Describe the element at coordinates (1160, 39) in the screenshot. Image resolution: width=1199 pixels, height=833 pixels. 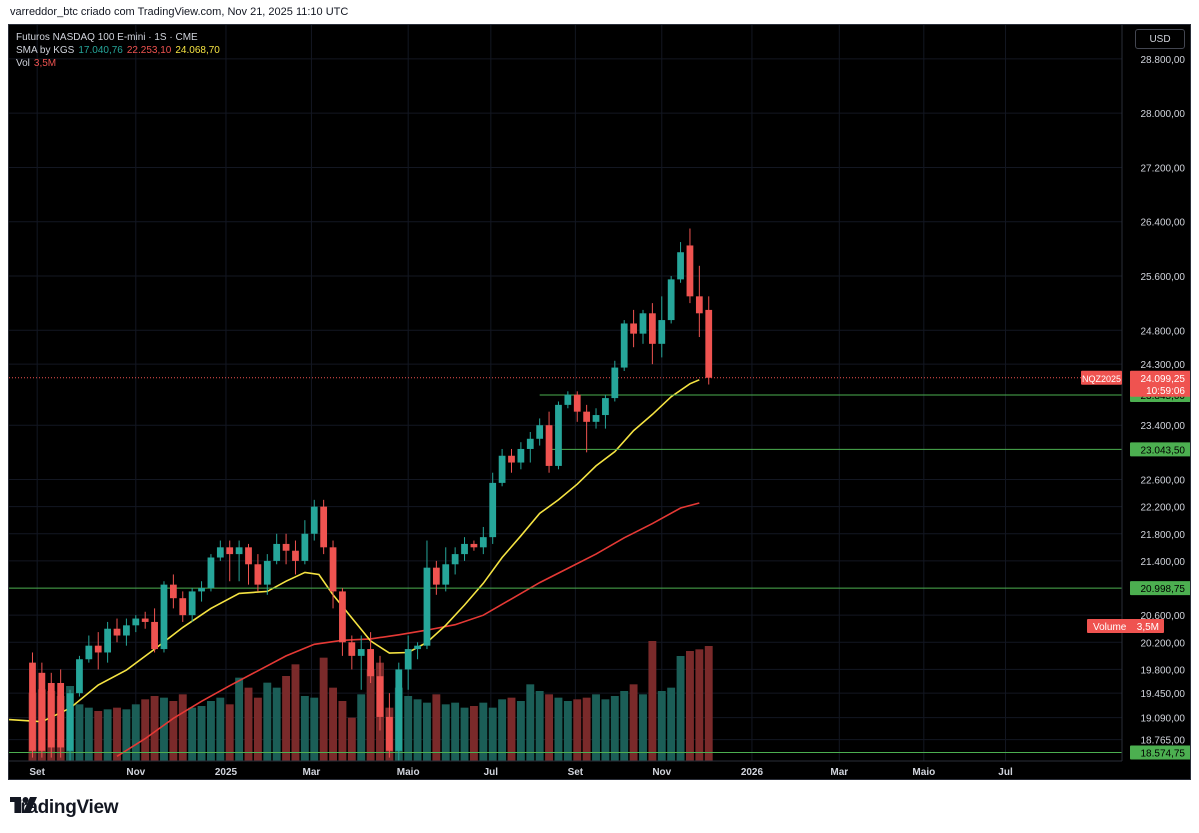
I see `currency-button: USD` at that location.